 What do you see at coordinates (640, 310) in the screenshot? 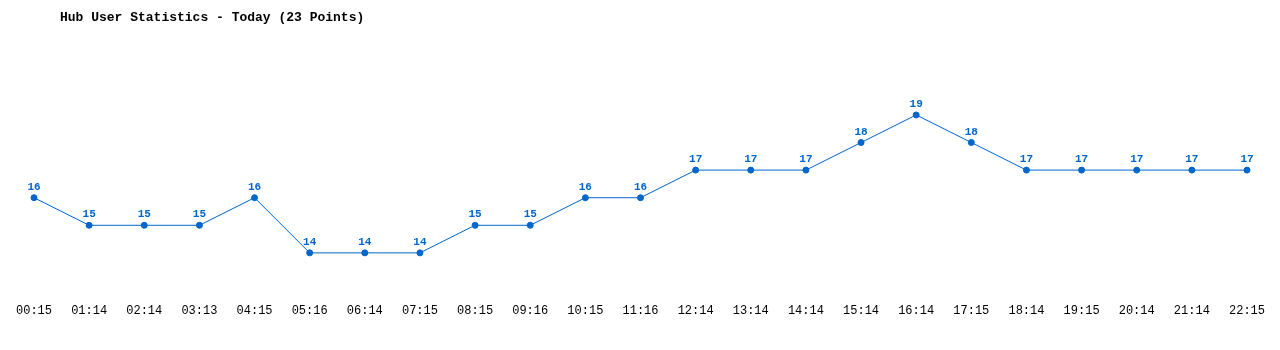
I see `x-tick-label: 11:16` at bounding box center [640, 310].